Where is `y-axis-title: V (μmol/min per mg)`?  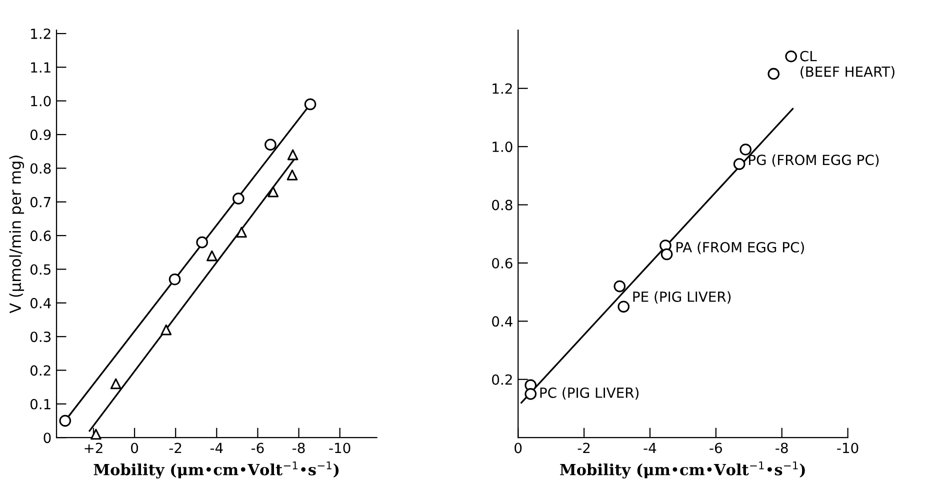
y-axis-title: V (μmol/min per mg) is located at coordinates (16, 235).